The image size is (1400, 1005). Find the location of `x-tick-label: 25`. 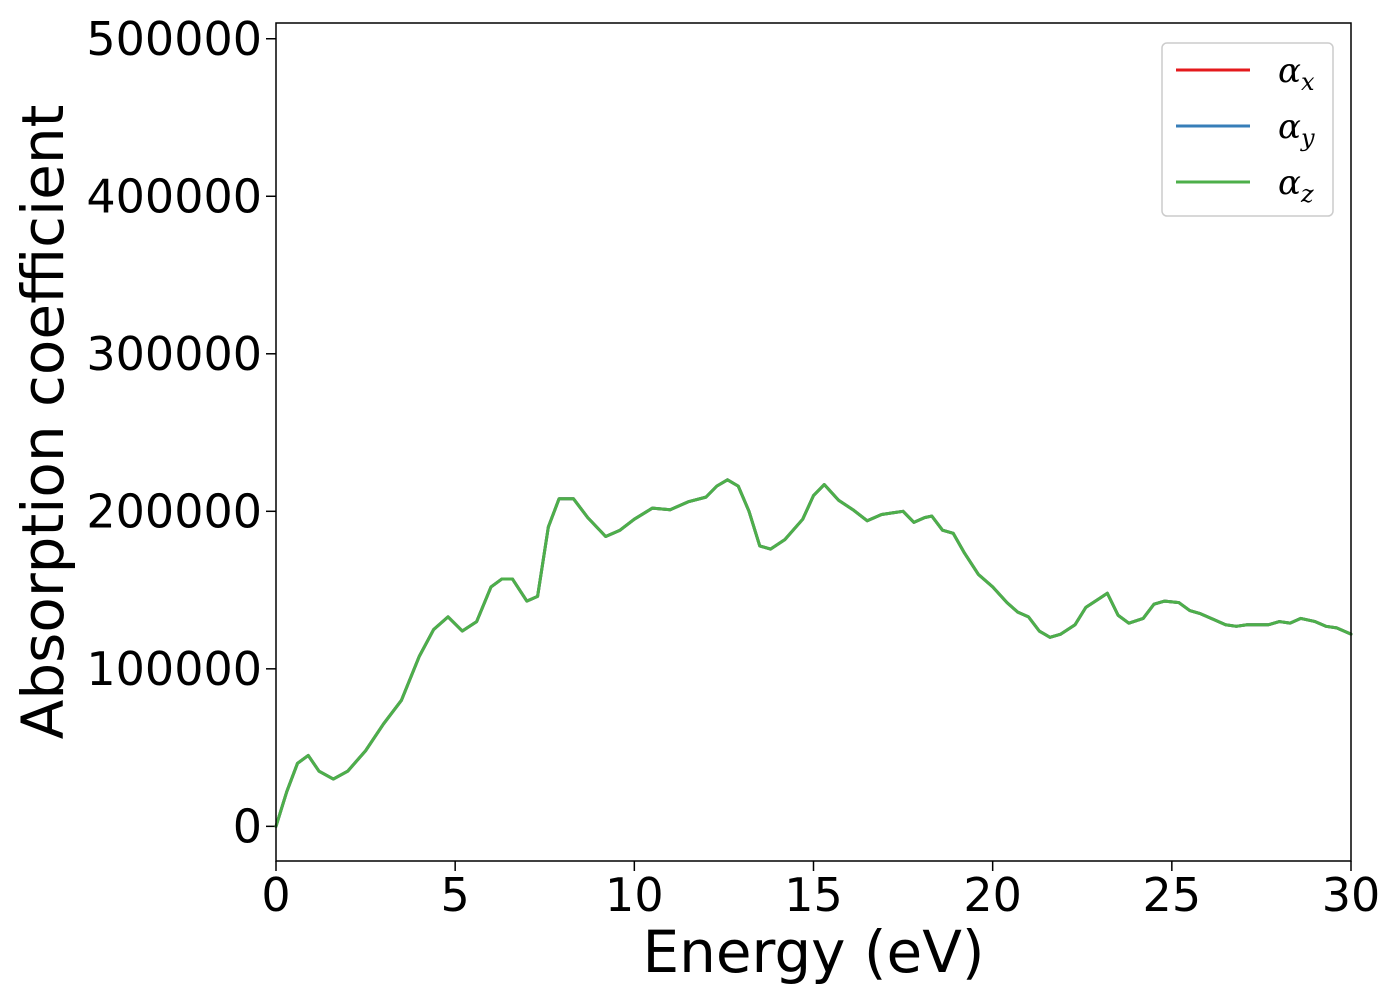

x-tick-label: 25 is located at coordinates (1172, 895).